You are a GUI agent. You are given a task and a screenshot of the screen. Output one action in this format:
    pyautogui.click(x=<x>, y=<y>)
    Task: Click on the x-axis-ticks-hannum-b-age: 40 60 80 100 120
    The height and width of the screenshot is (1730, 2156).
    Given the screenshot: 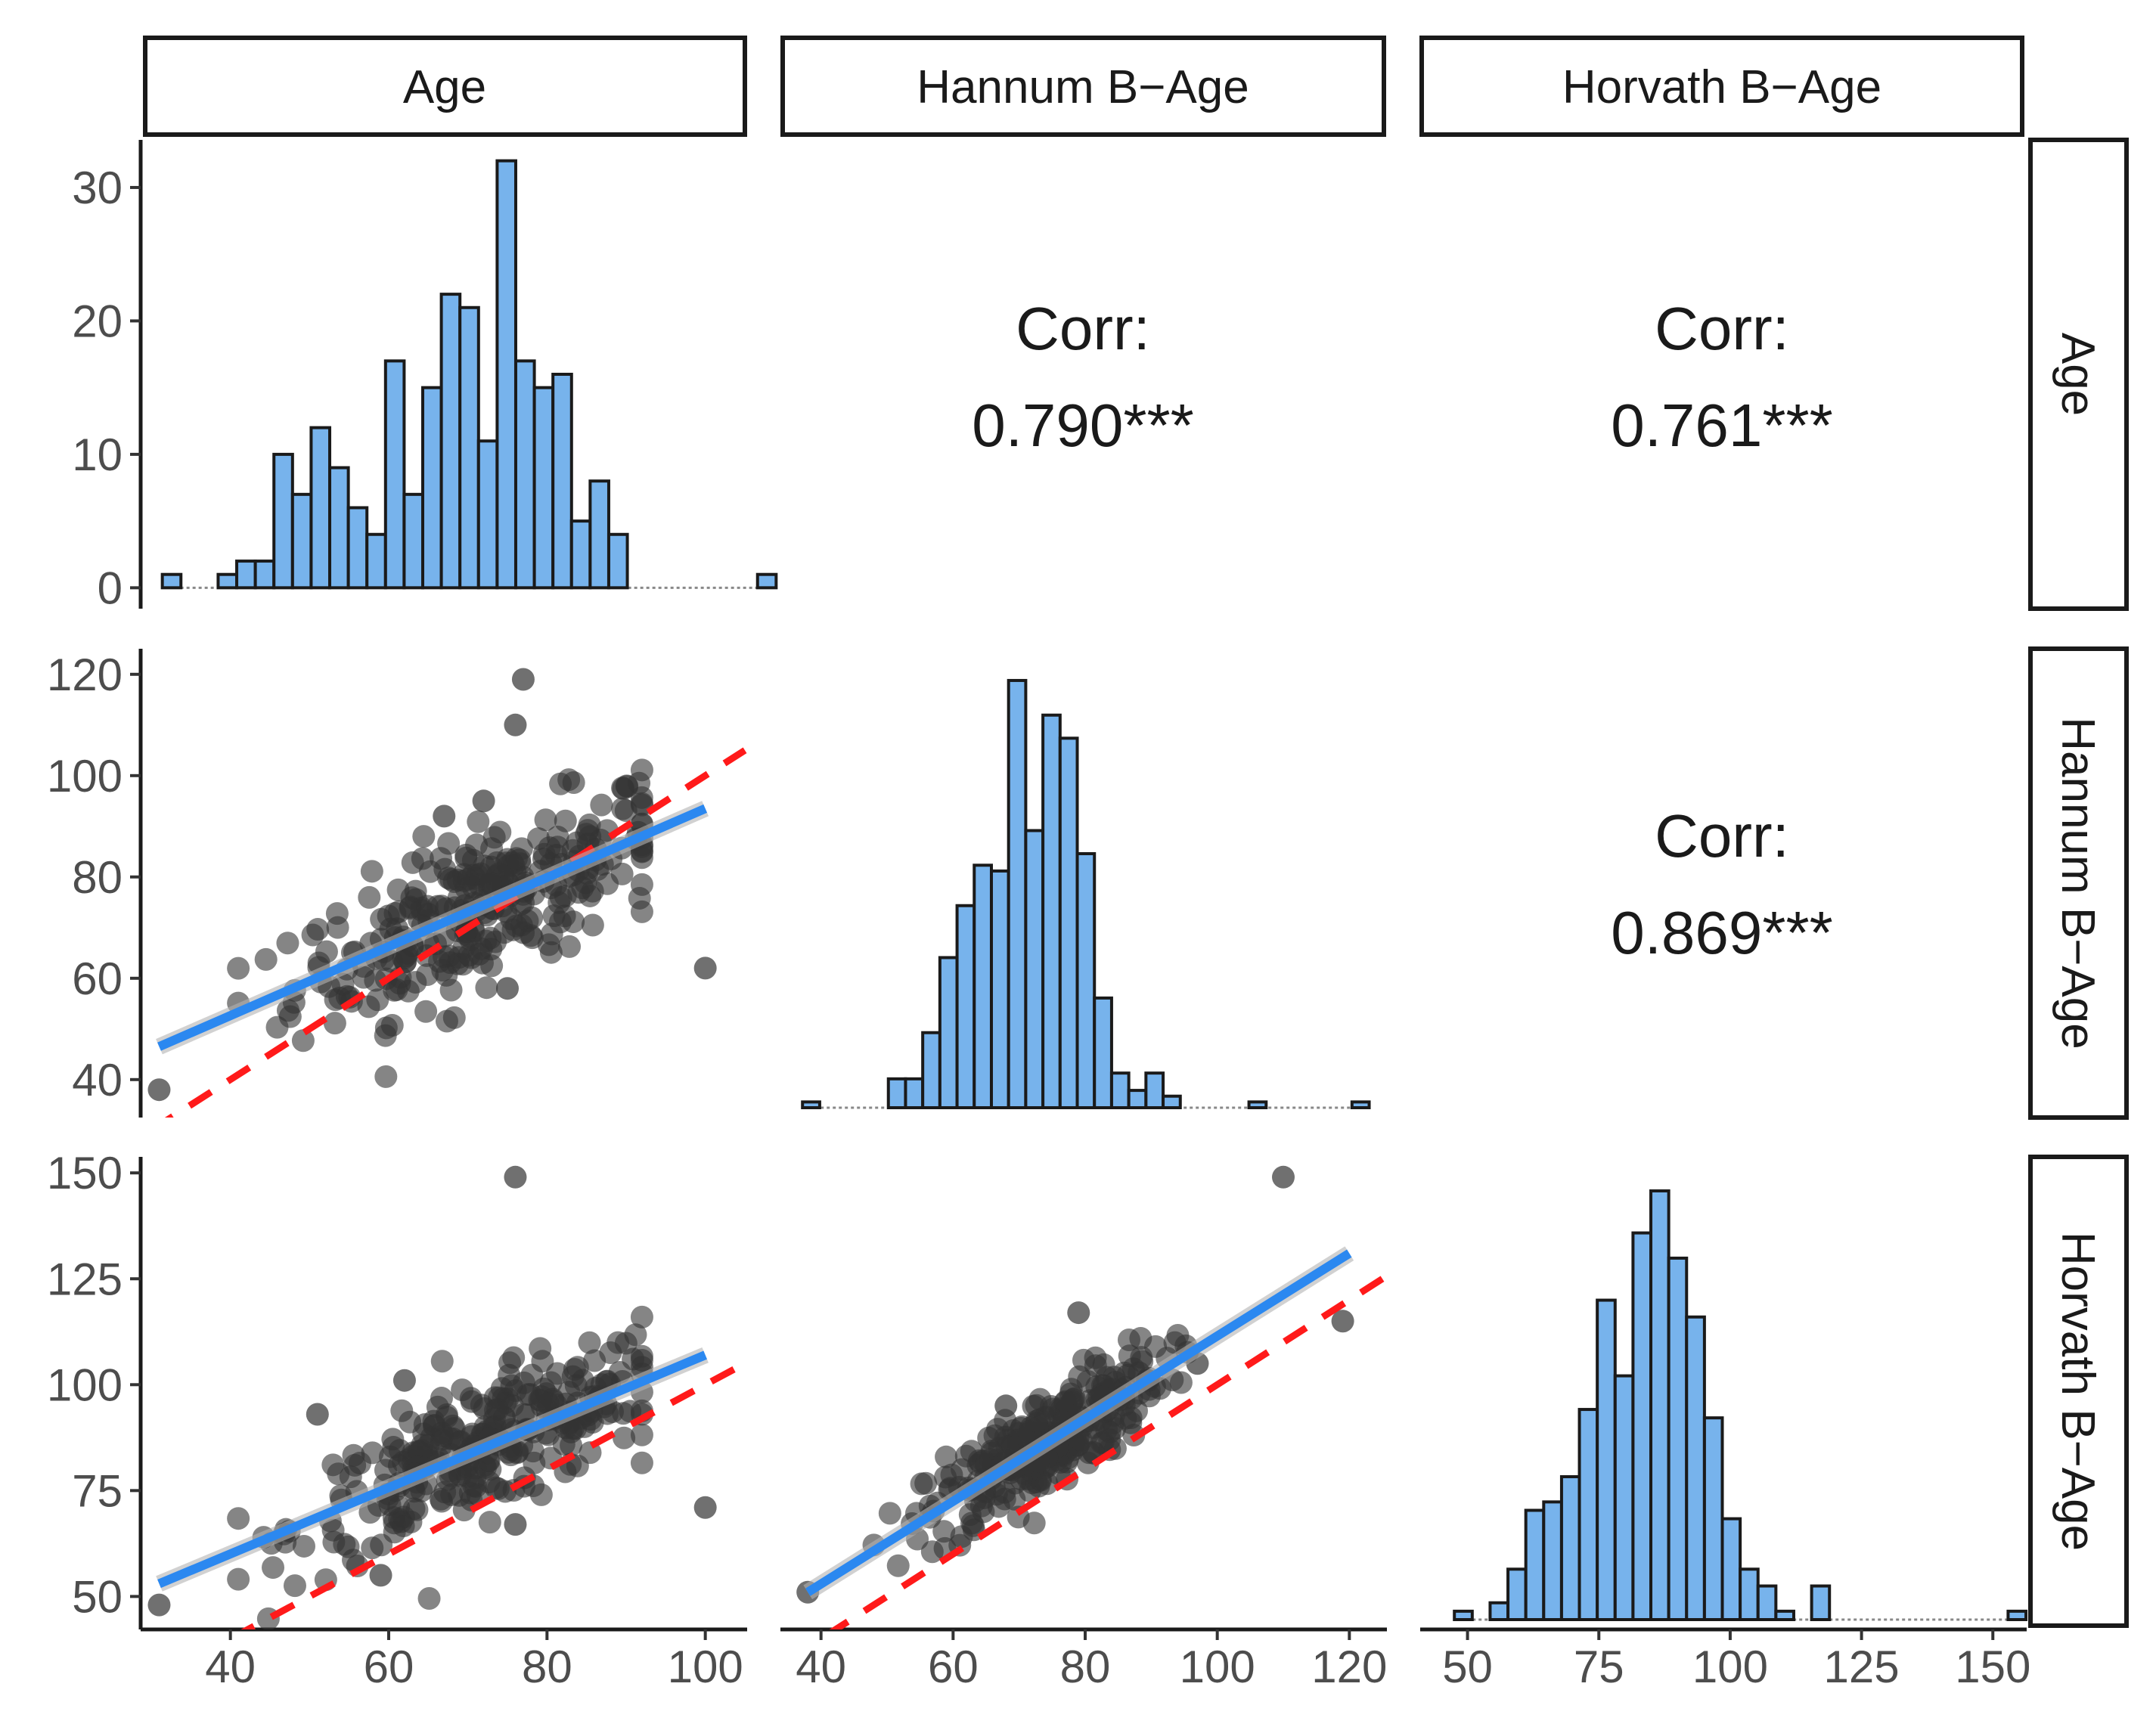 What is the action you would take?
    pyautogui.click(x=1091, y=1660)
    